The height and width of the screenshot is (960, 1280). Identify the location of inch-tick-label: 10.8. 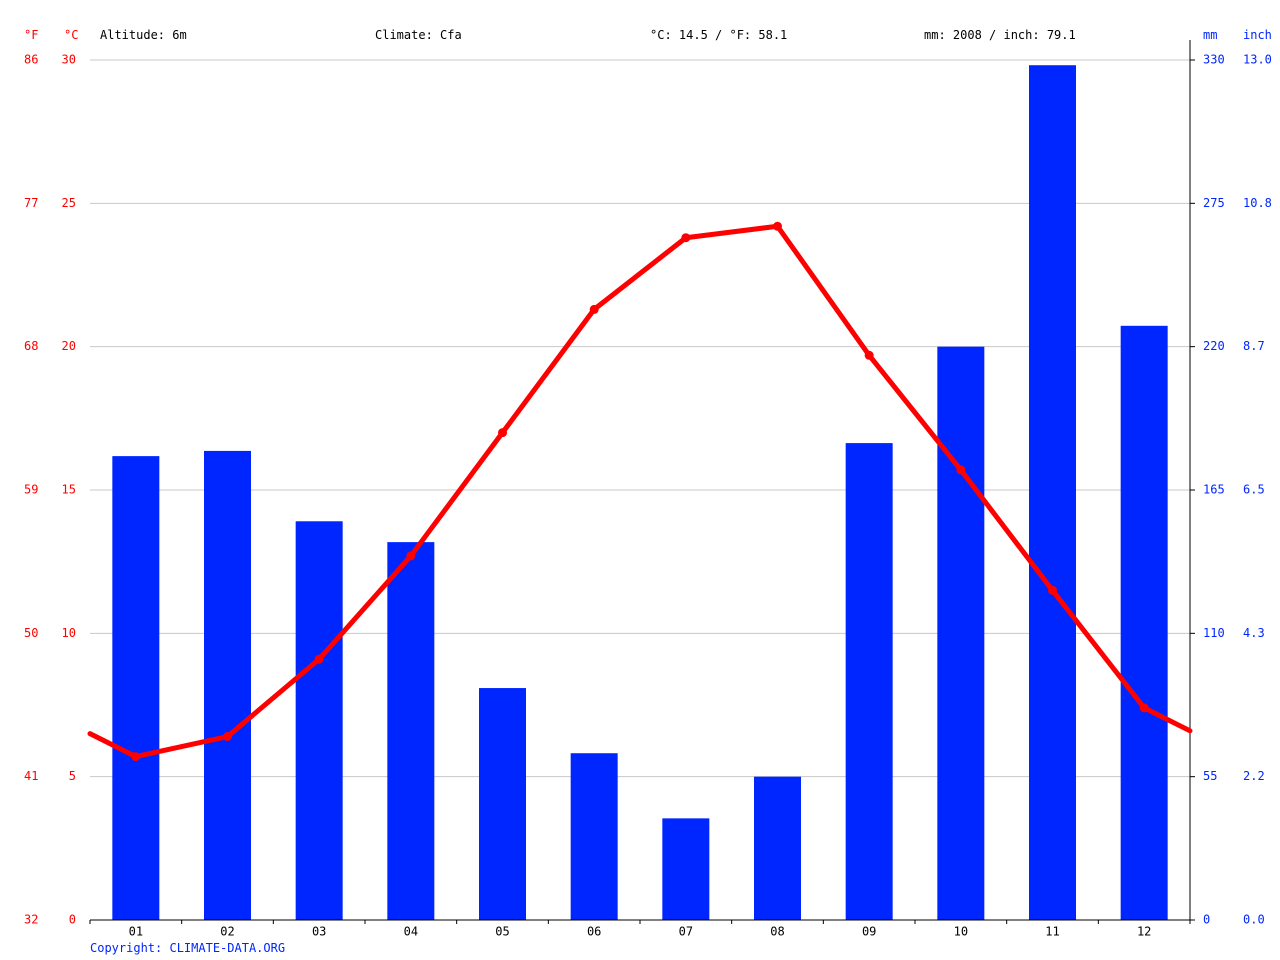
(1257, 203).